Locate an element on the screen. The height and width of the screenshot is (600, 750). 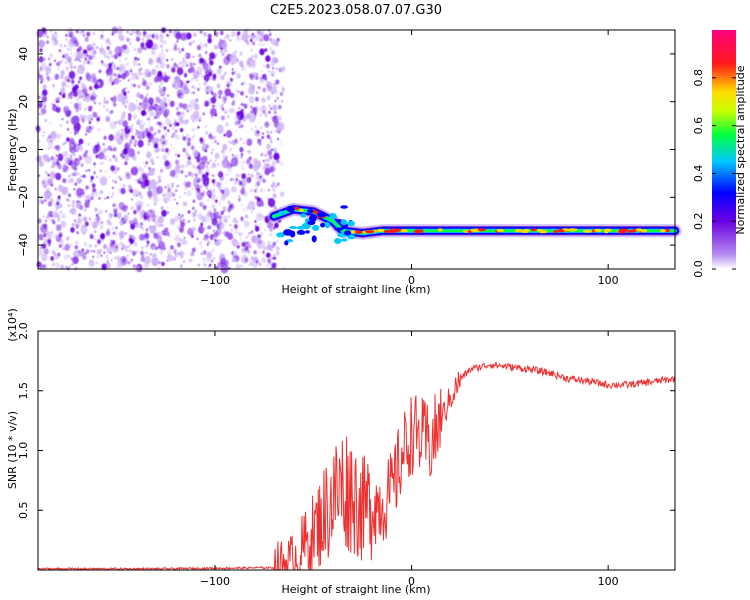
colorbar-gradient is located at coordinates (724, 149).